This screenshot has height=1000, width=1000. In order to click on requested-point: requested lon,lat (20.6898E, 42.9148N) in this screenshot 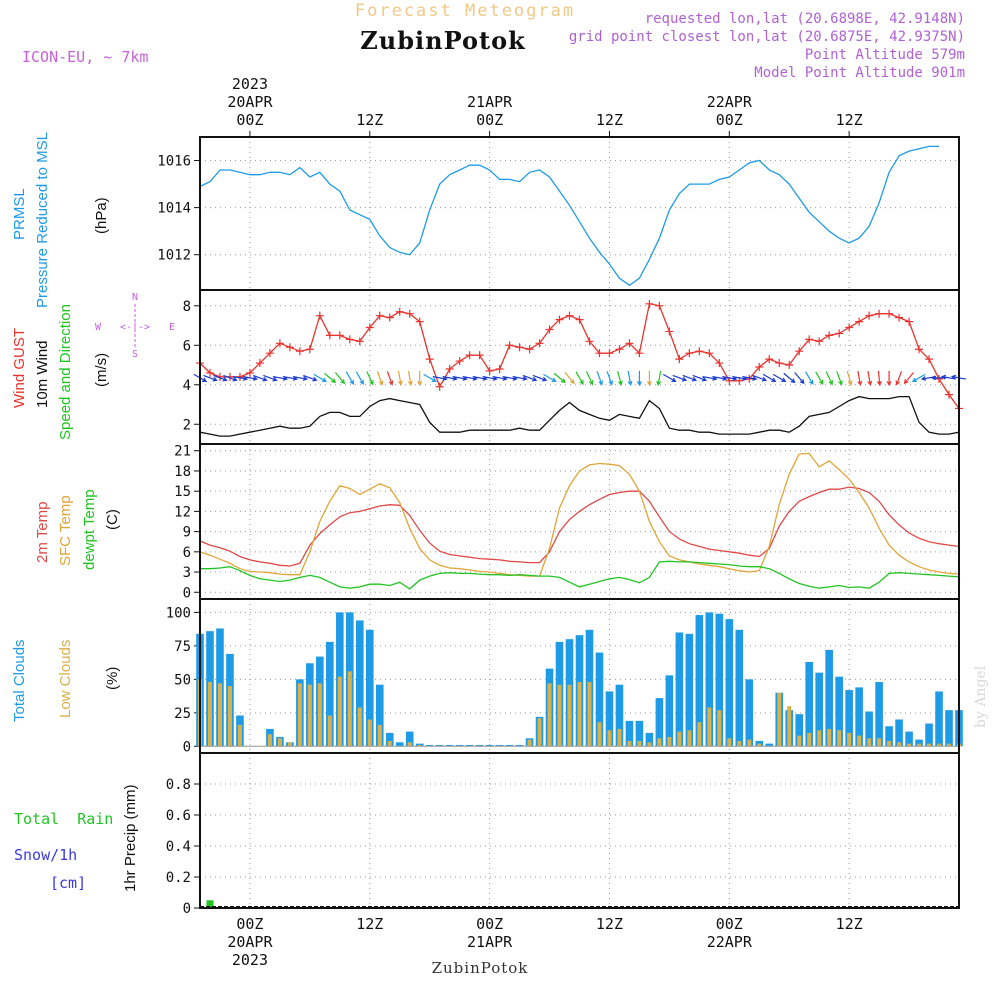, I will do `click(805, 19)`.